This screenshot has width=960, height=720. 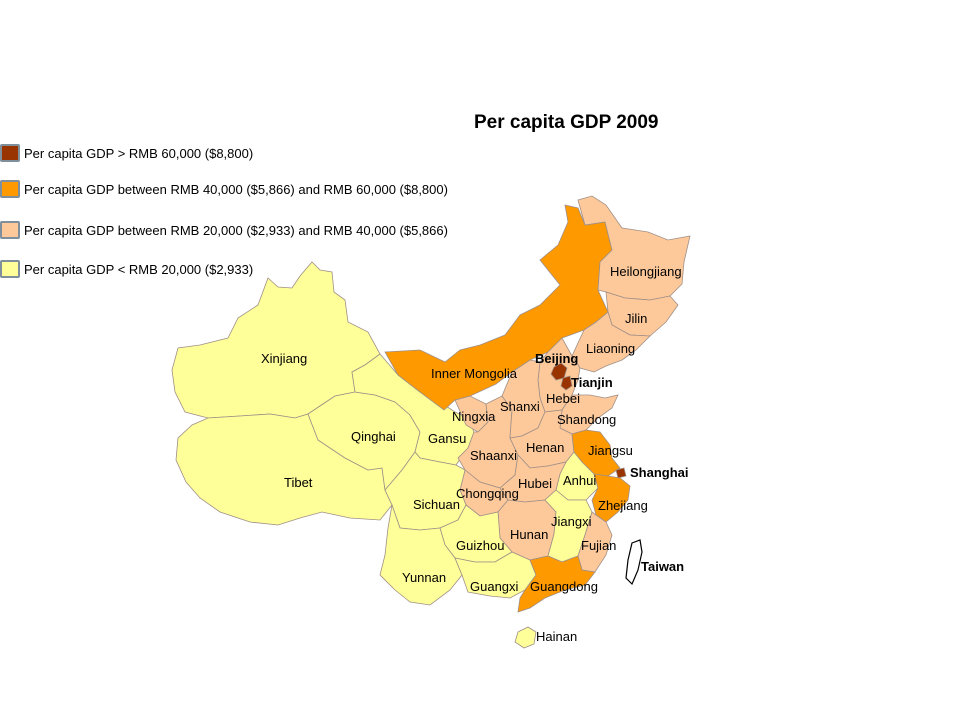 I want to click on legend-item-tier4: Per capita GDP < RMB 20,000 ($2,933), so click(x=126, y=269).